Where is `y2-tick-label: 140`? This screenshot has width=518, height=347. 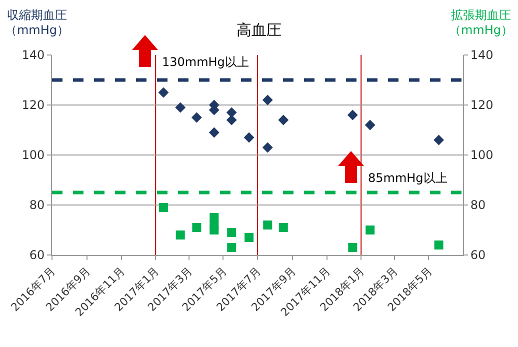 y2-tick-label: 140 is located at coordinates (482, 55).